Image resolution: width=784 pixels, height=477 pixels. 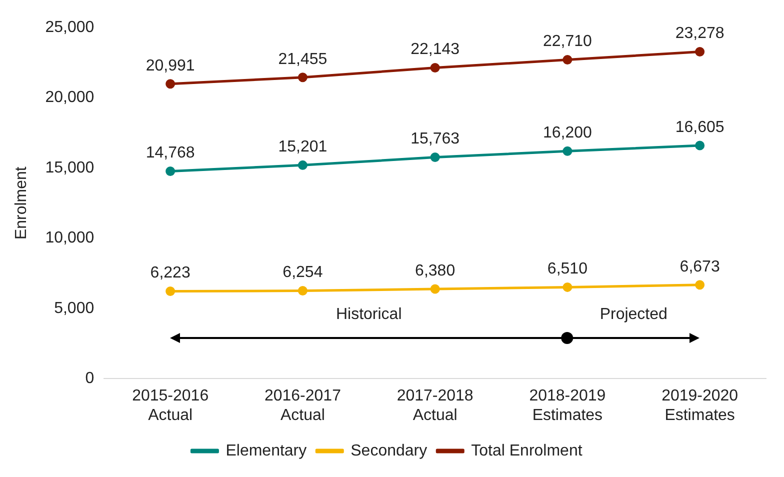 What do you see at coordinates (69, 238) in the screenshot?
I see `y-tick-label: 10,000` at bounding box center [69, 238].